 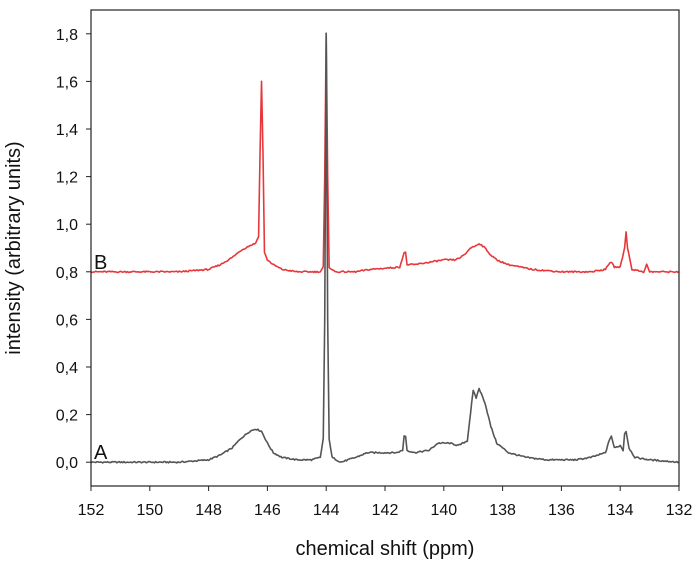 What do you see at coordinates (67, 82) in the screenshot?
I see `y-tick-label: 1,6` at bounding box center [67, 82].